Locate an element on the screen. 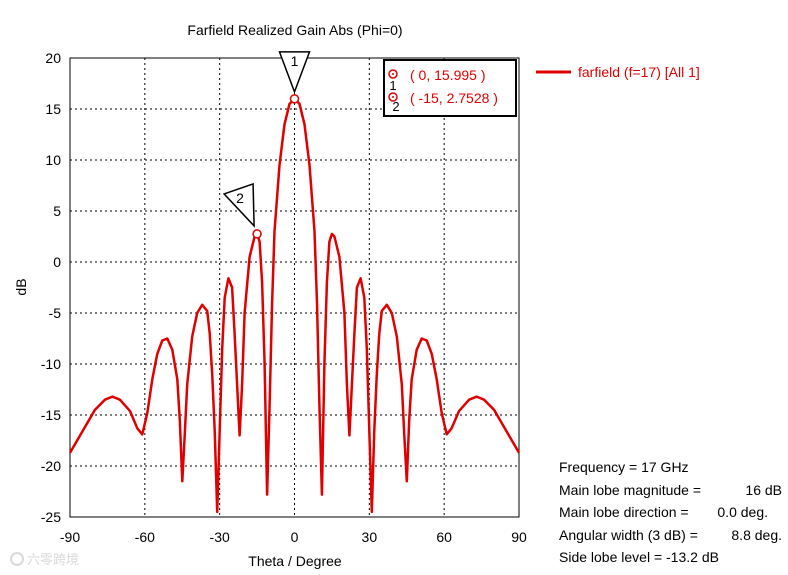 The width and height of the screenshot is (788, 575). marker-1: 1 is located at coordinates (294, 77).